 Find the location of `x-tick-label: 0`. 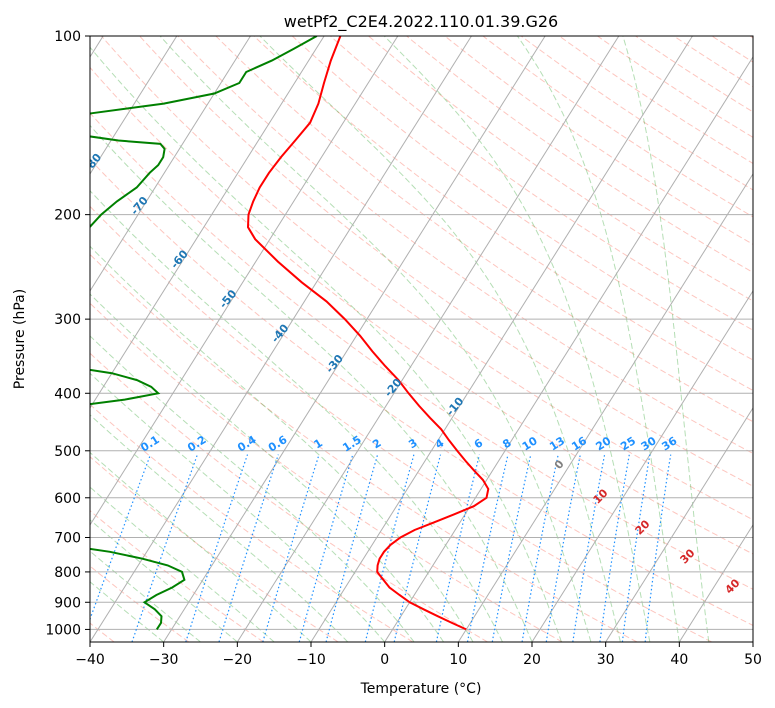

x-tick-label: 0 is located at coordinates (384, 660).